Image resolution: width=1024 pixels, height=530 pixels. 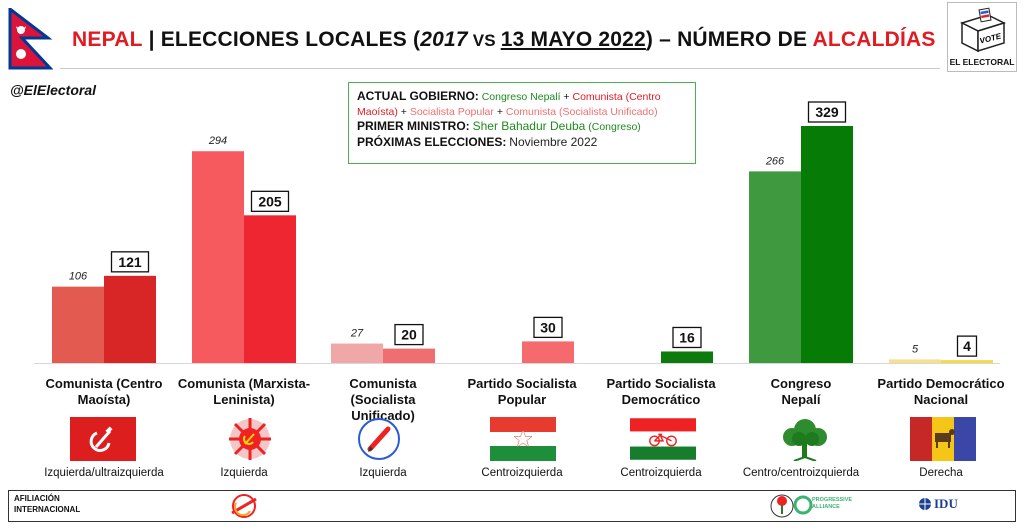 I want to click on title-end: ALCALDÍAS, so click(x=874, y=39).